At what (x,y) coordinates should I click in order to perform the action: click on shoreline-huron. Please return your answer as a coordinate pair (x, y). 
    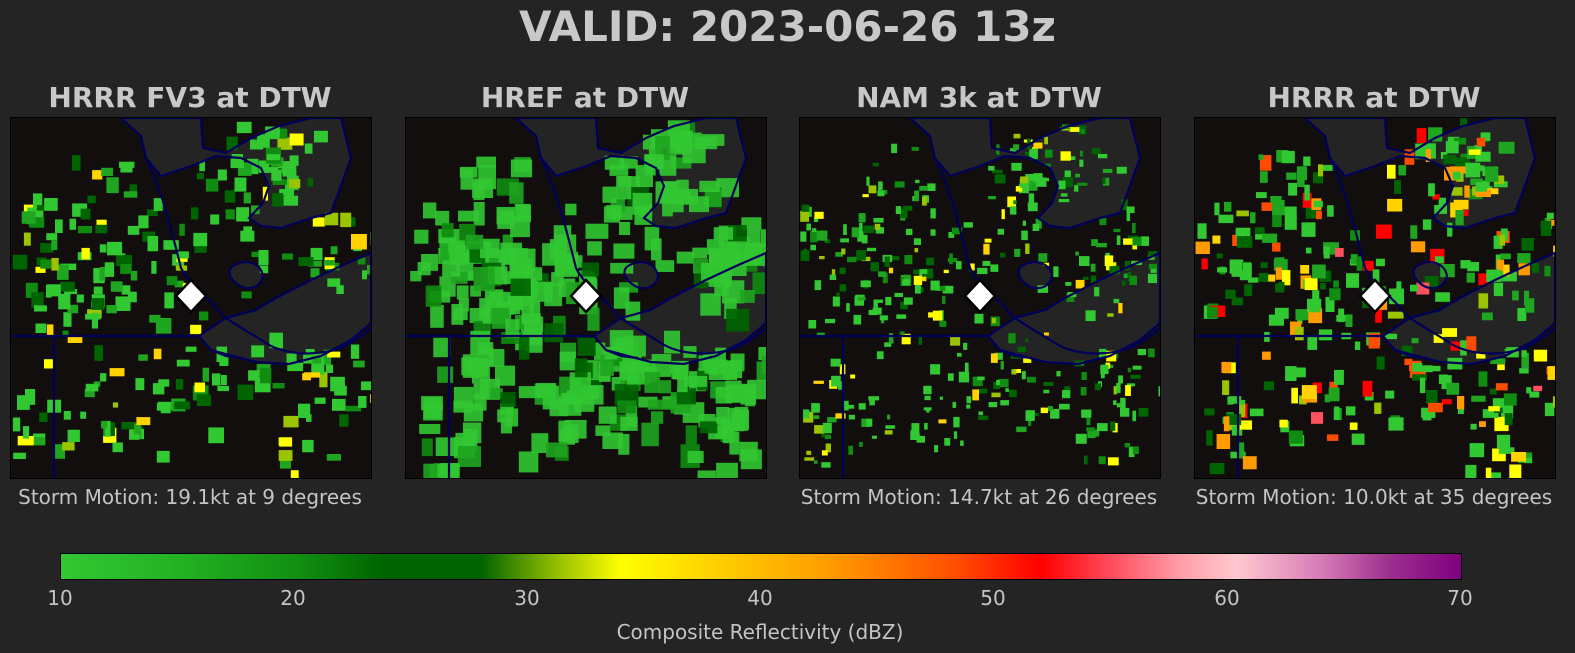
    Looking at the image, I should click on (631, 174).